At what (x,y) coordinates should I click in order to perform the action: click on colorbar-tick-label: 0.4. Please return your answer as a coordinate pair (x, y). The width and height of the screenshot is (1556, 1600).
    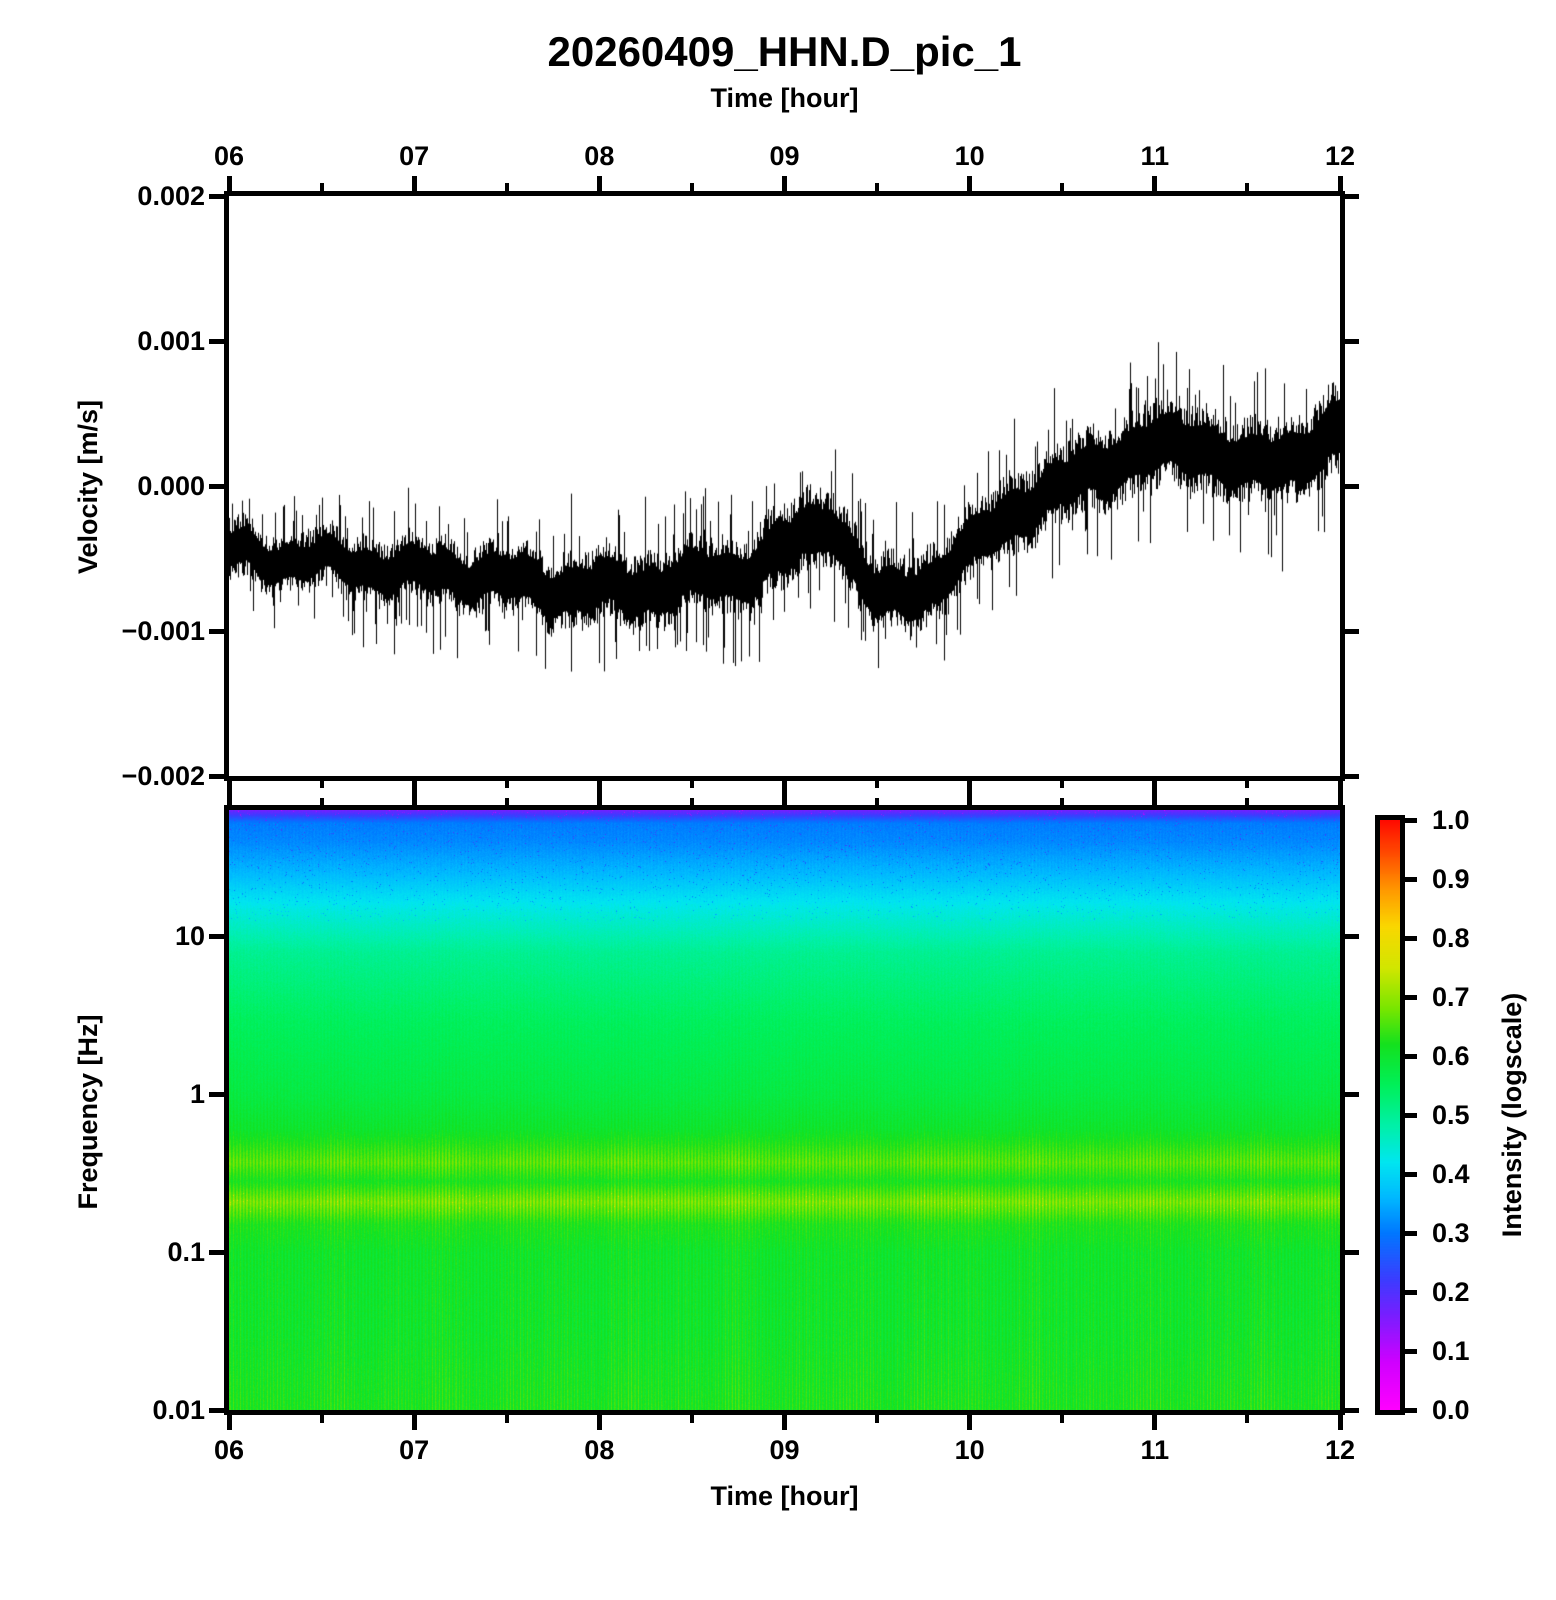
    Looking at the image, I should click on (1451, 1174).